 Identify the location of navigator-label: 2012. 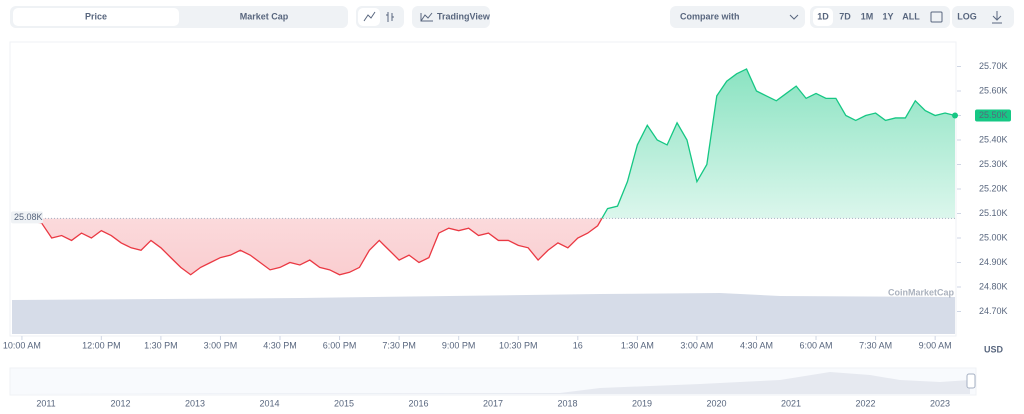
(120, 403).